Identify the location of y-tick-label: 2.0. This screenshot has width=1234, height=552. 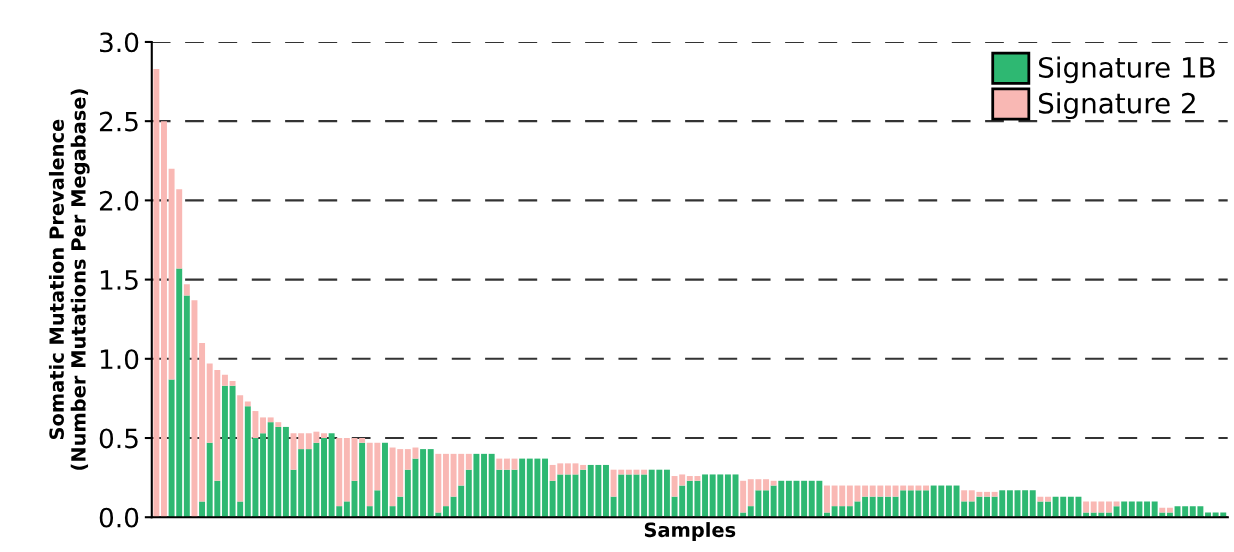
(119, 200).